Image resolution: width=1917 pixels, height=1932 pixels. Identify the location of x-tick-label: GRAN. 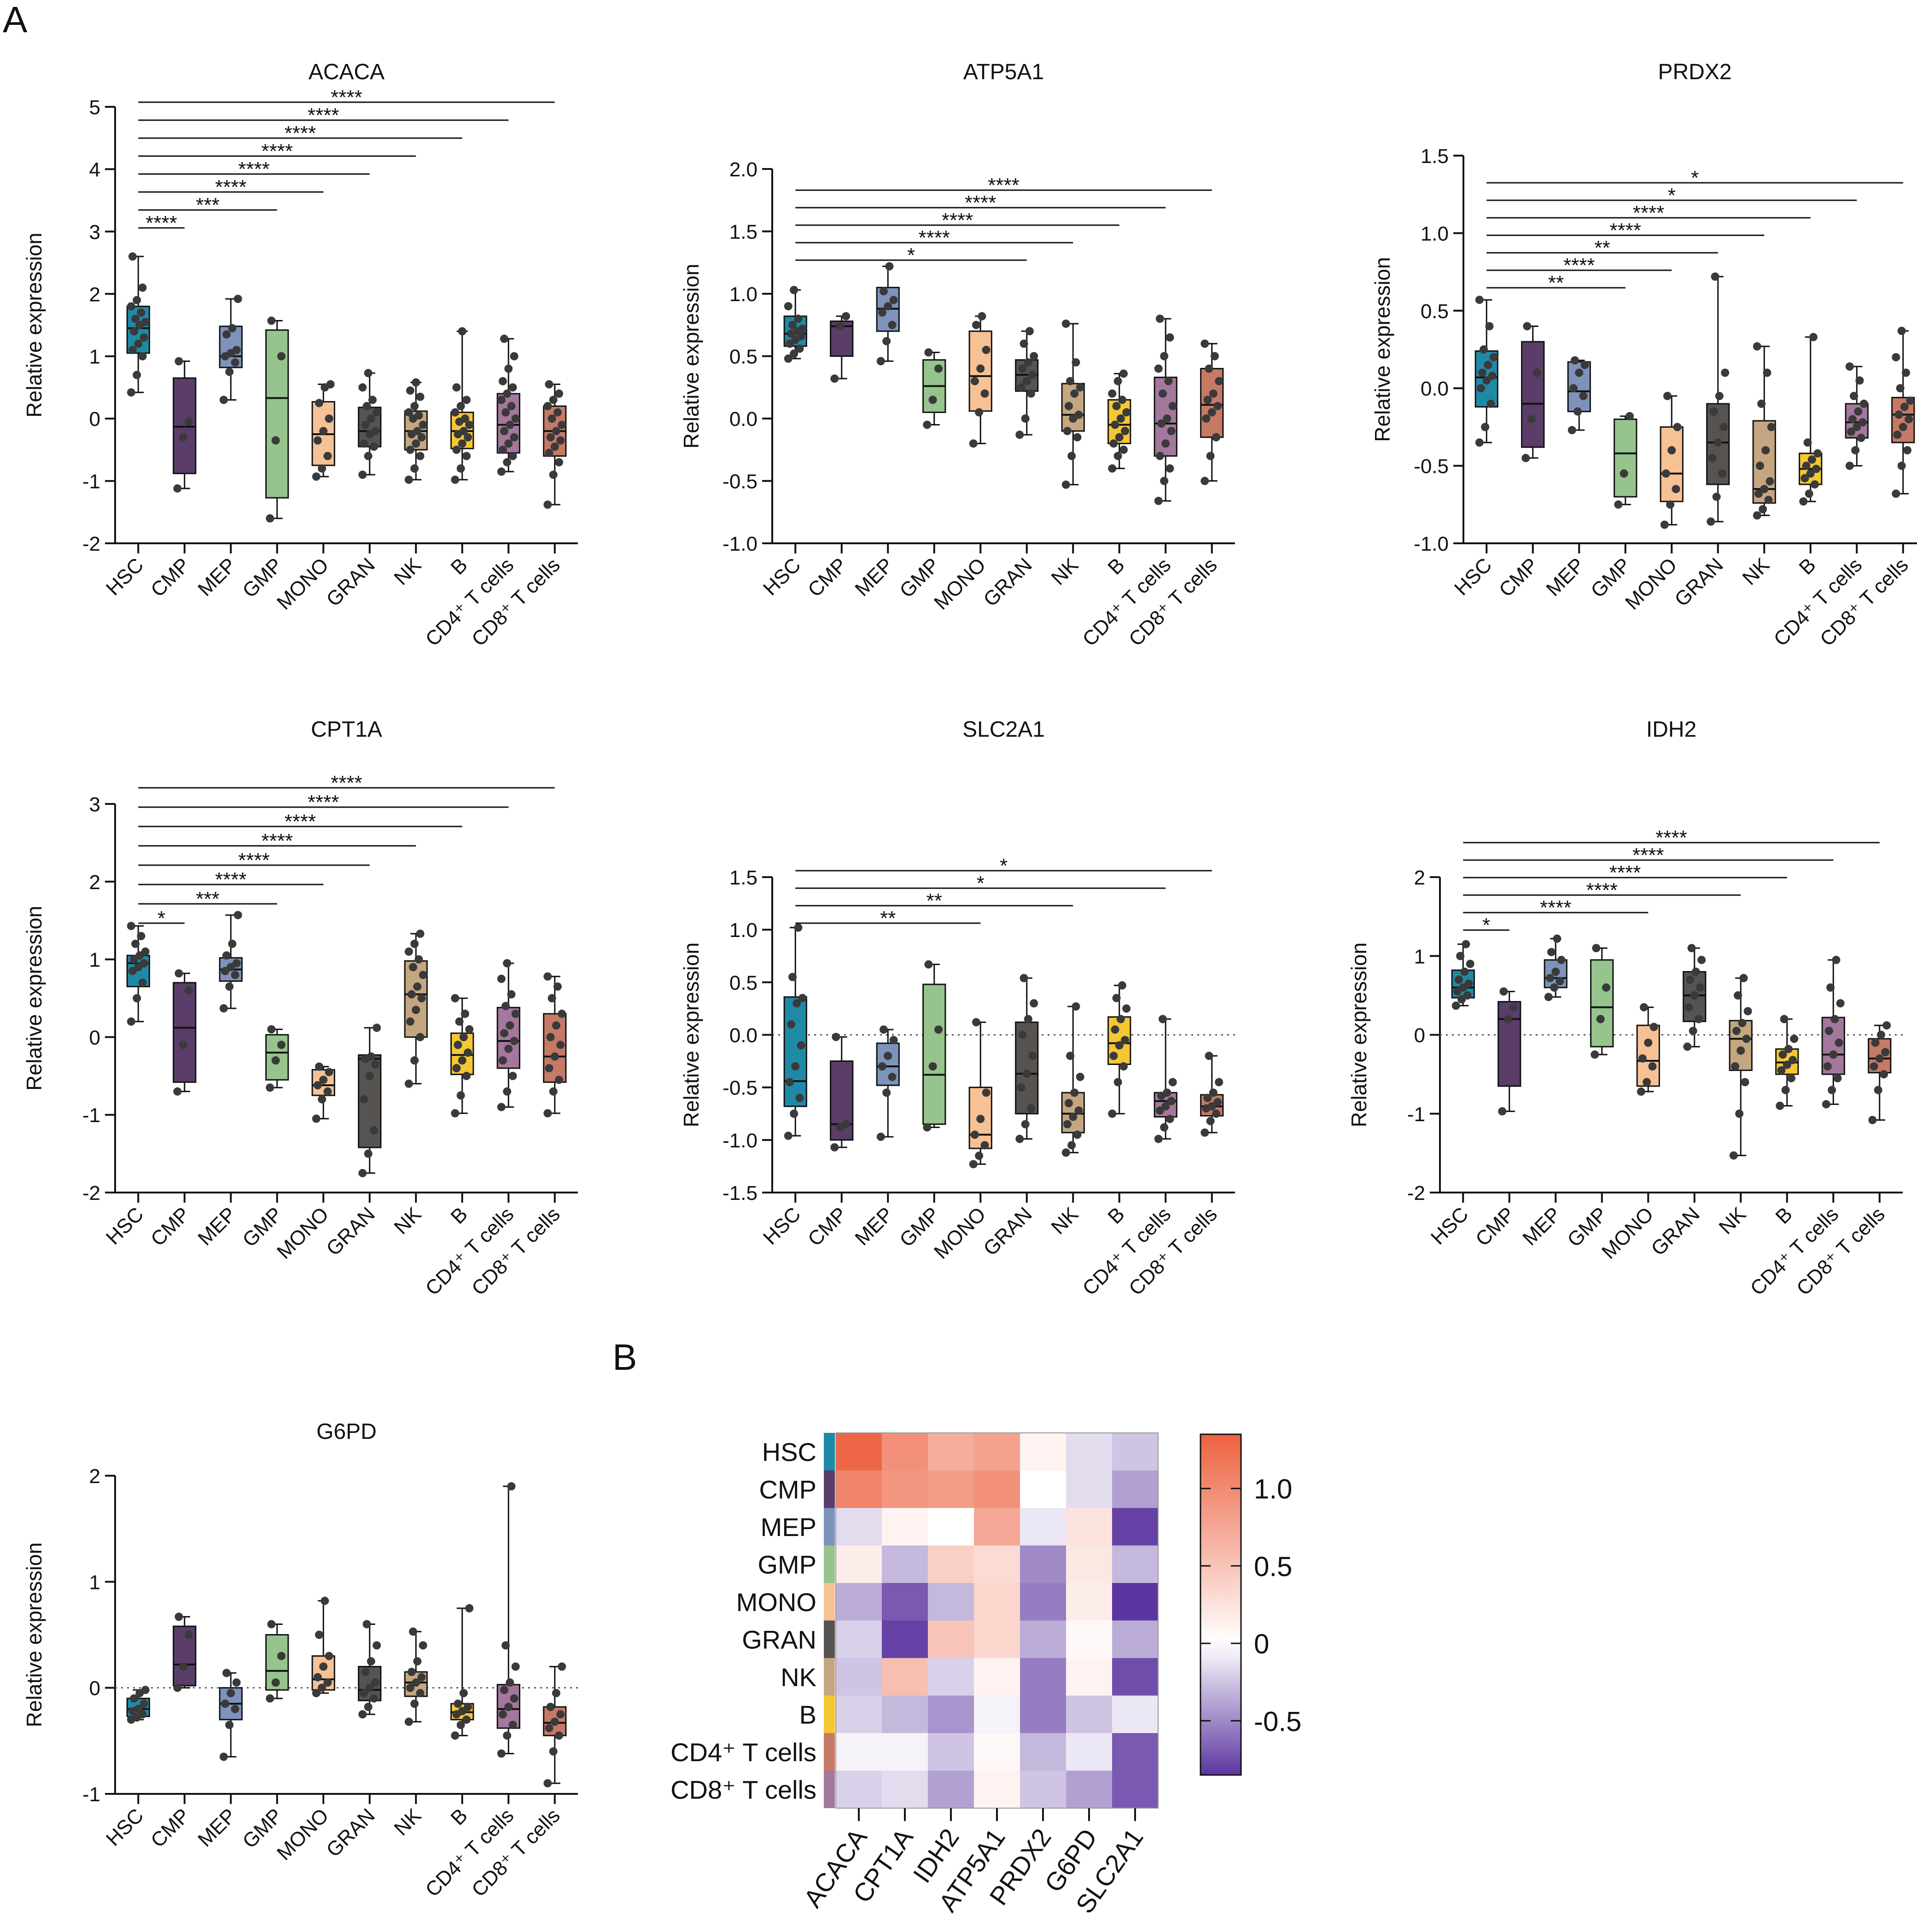
(350, 1231).